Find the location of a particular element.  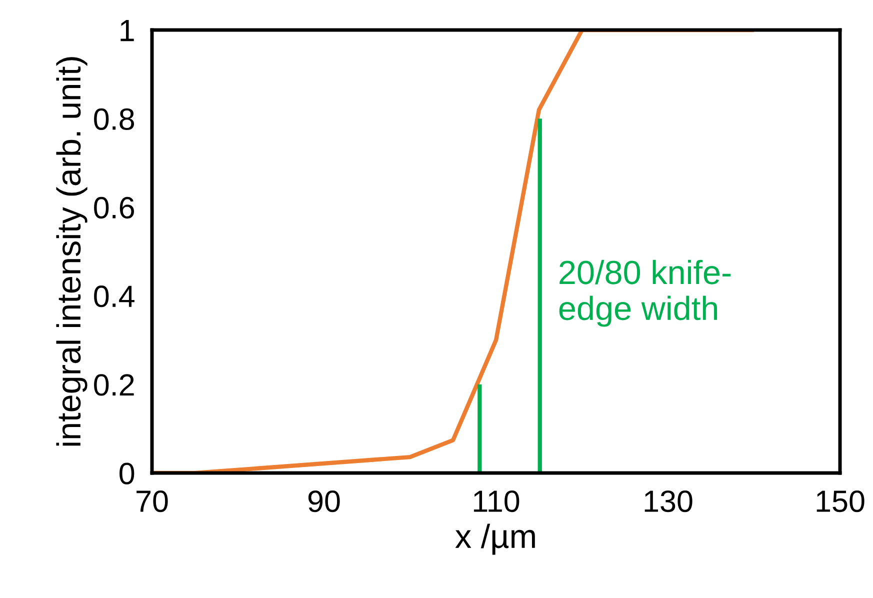

x-axis-title: x /µm is located at coordinates (495, 539).